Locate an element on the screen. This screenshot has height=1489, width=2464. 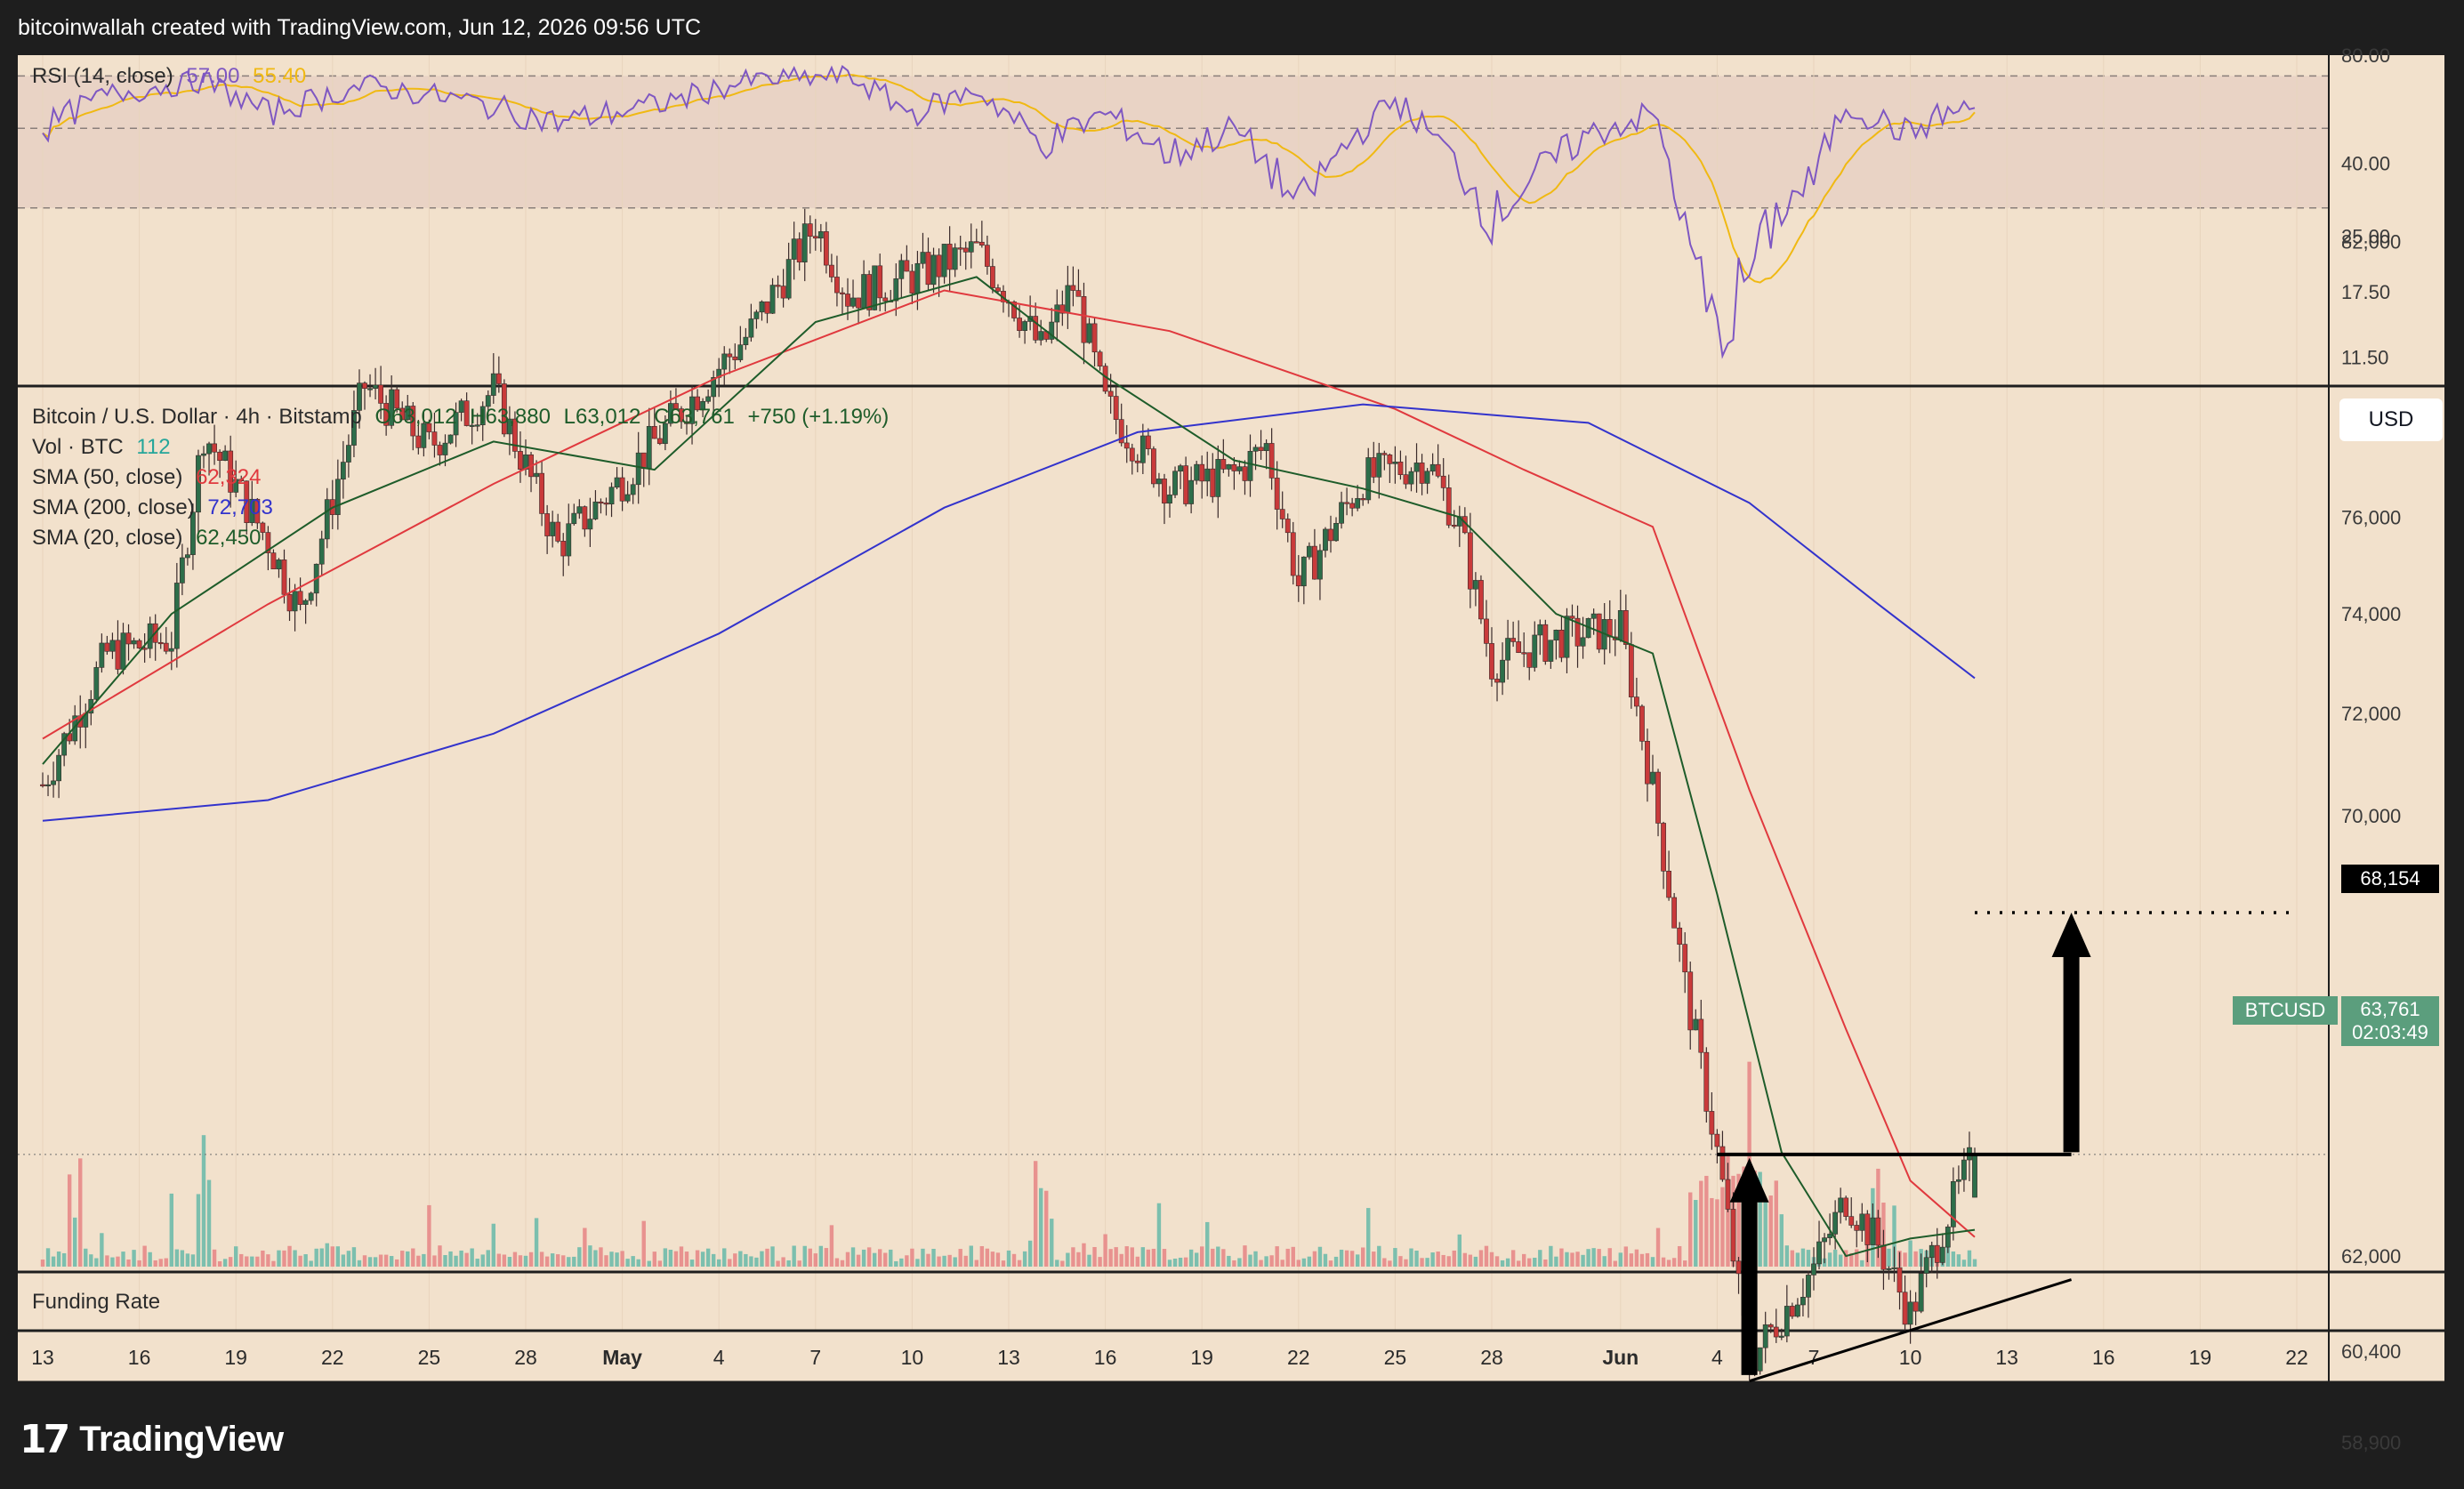
support-trendline is located at coordinates (1911, 1330).